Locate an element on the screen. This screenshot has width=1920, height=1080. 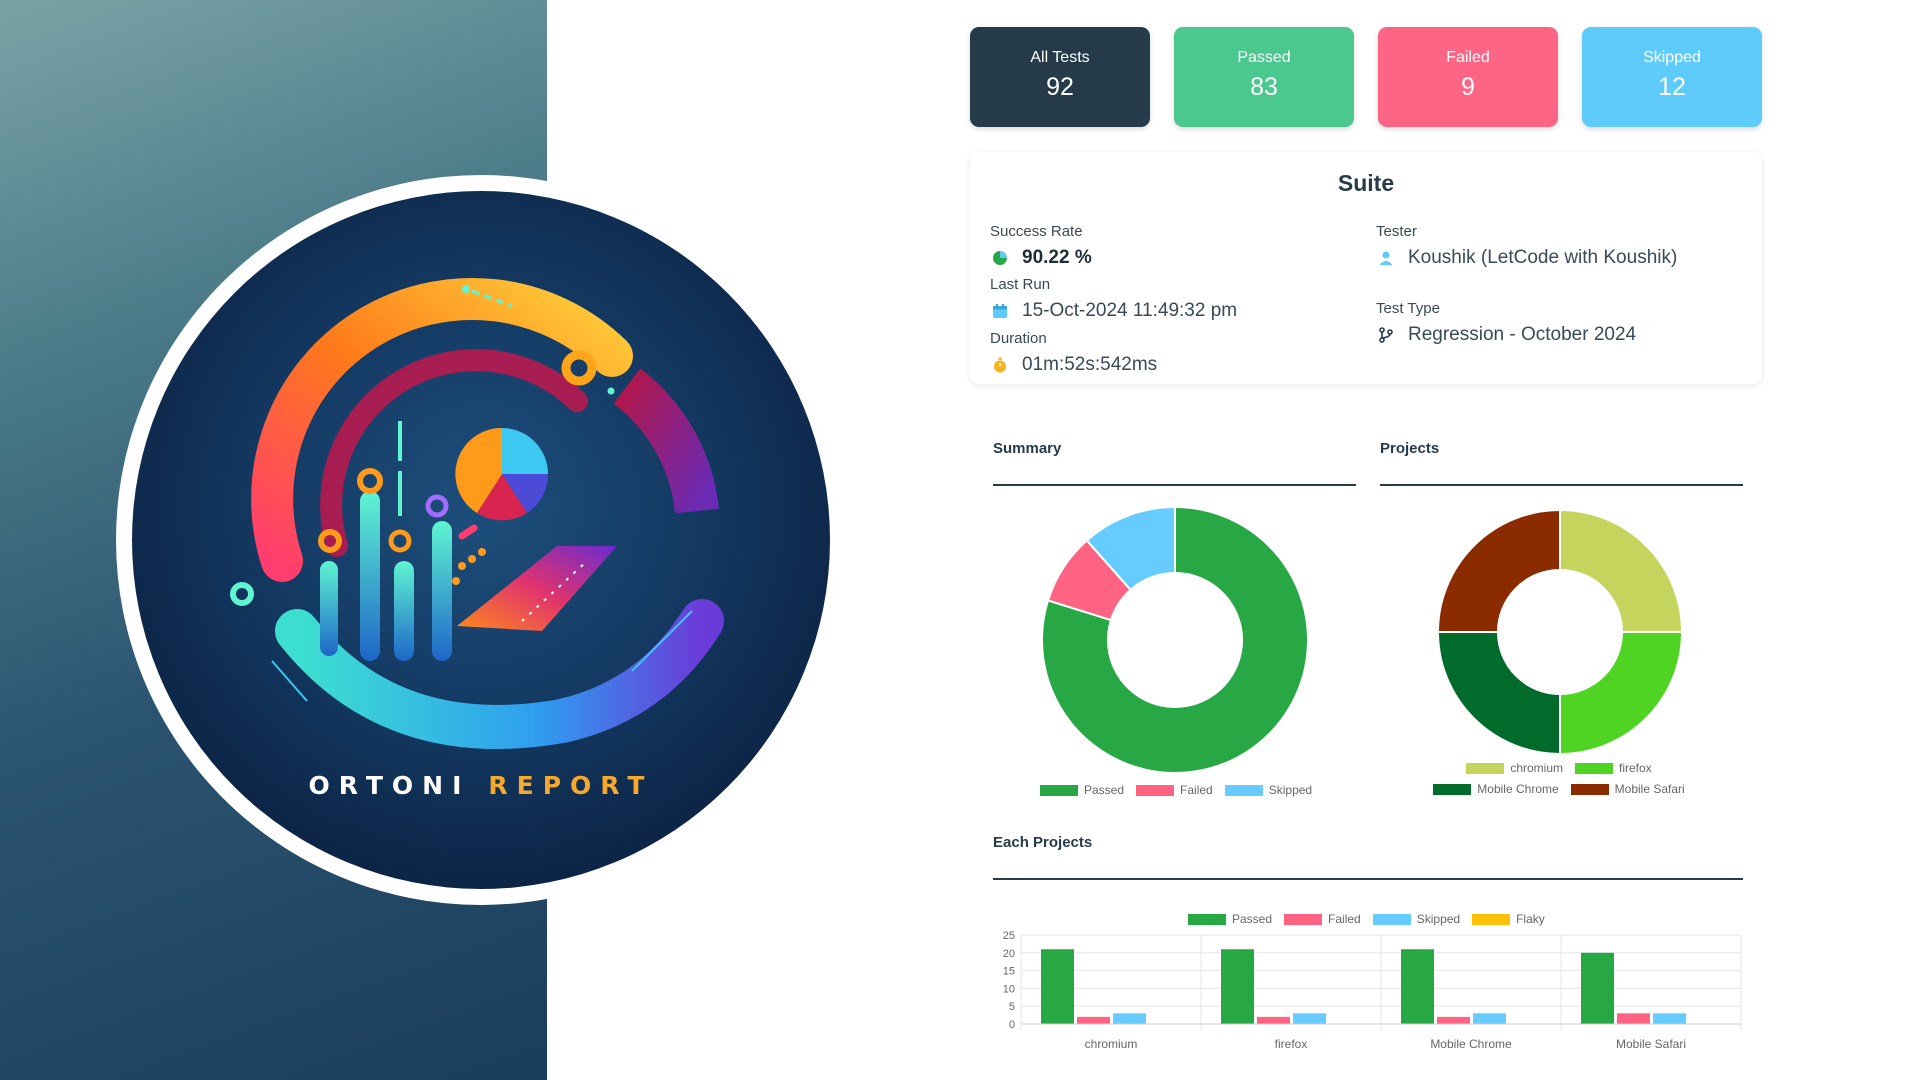
legend-flaky: Flaky is located at coordinates (1508, 919).